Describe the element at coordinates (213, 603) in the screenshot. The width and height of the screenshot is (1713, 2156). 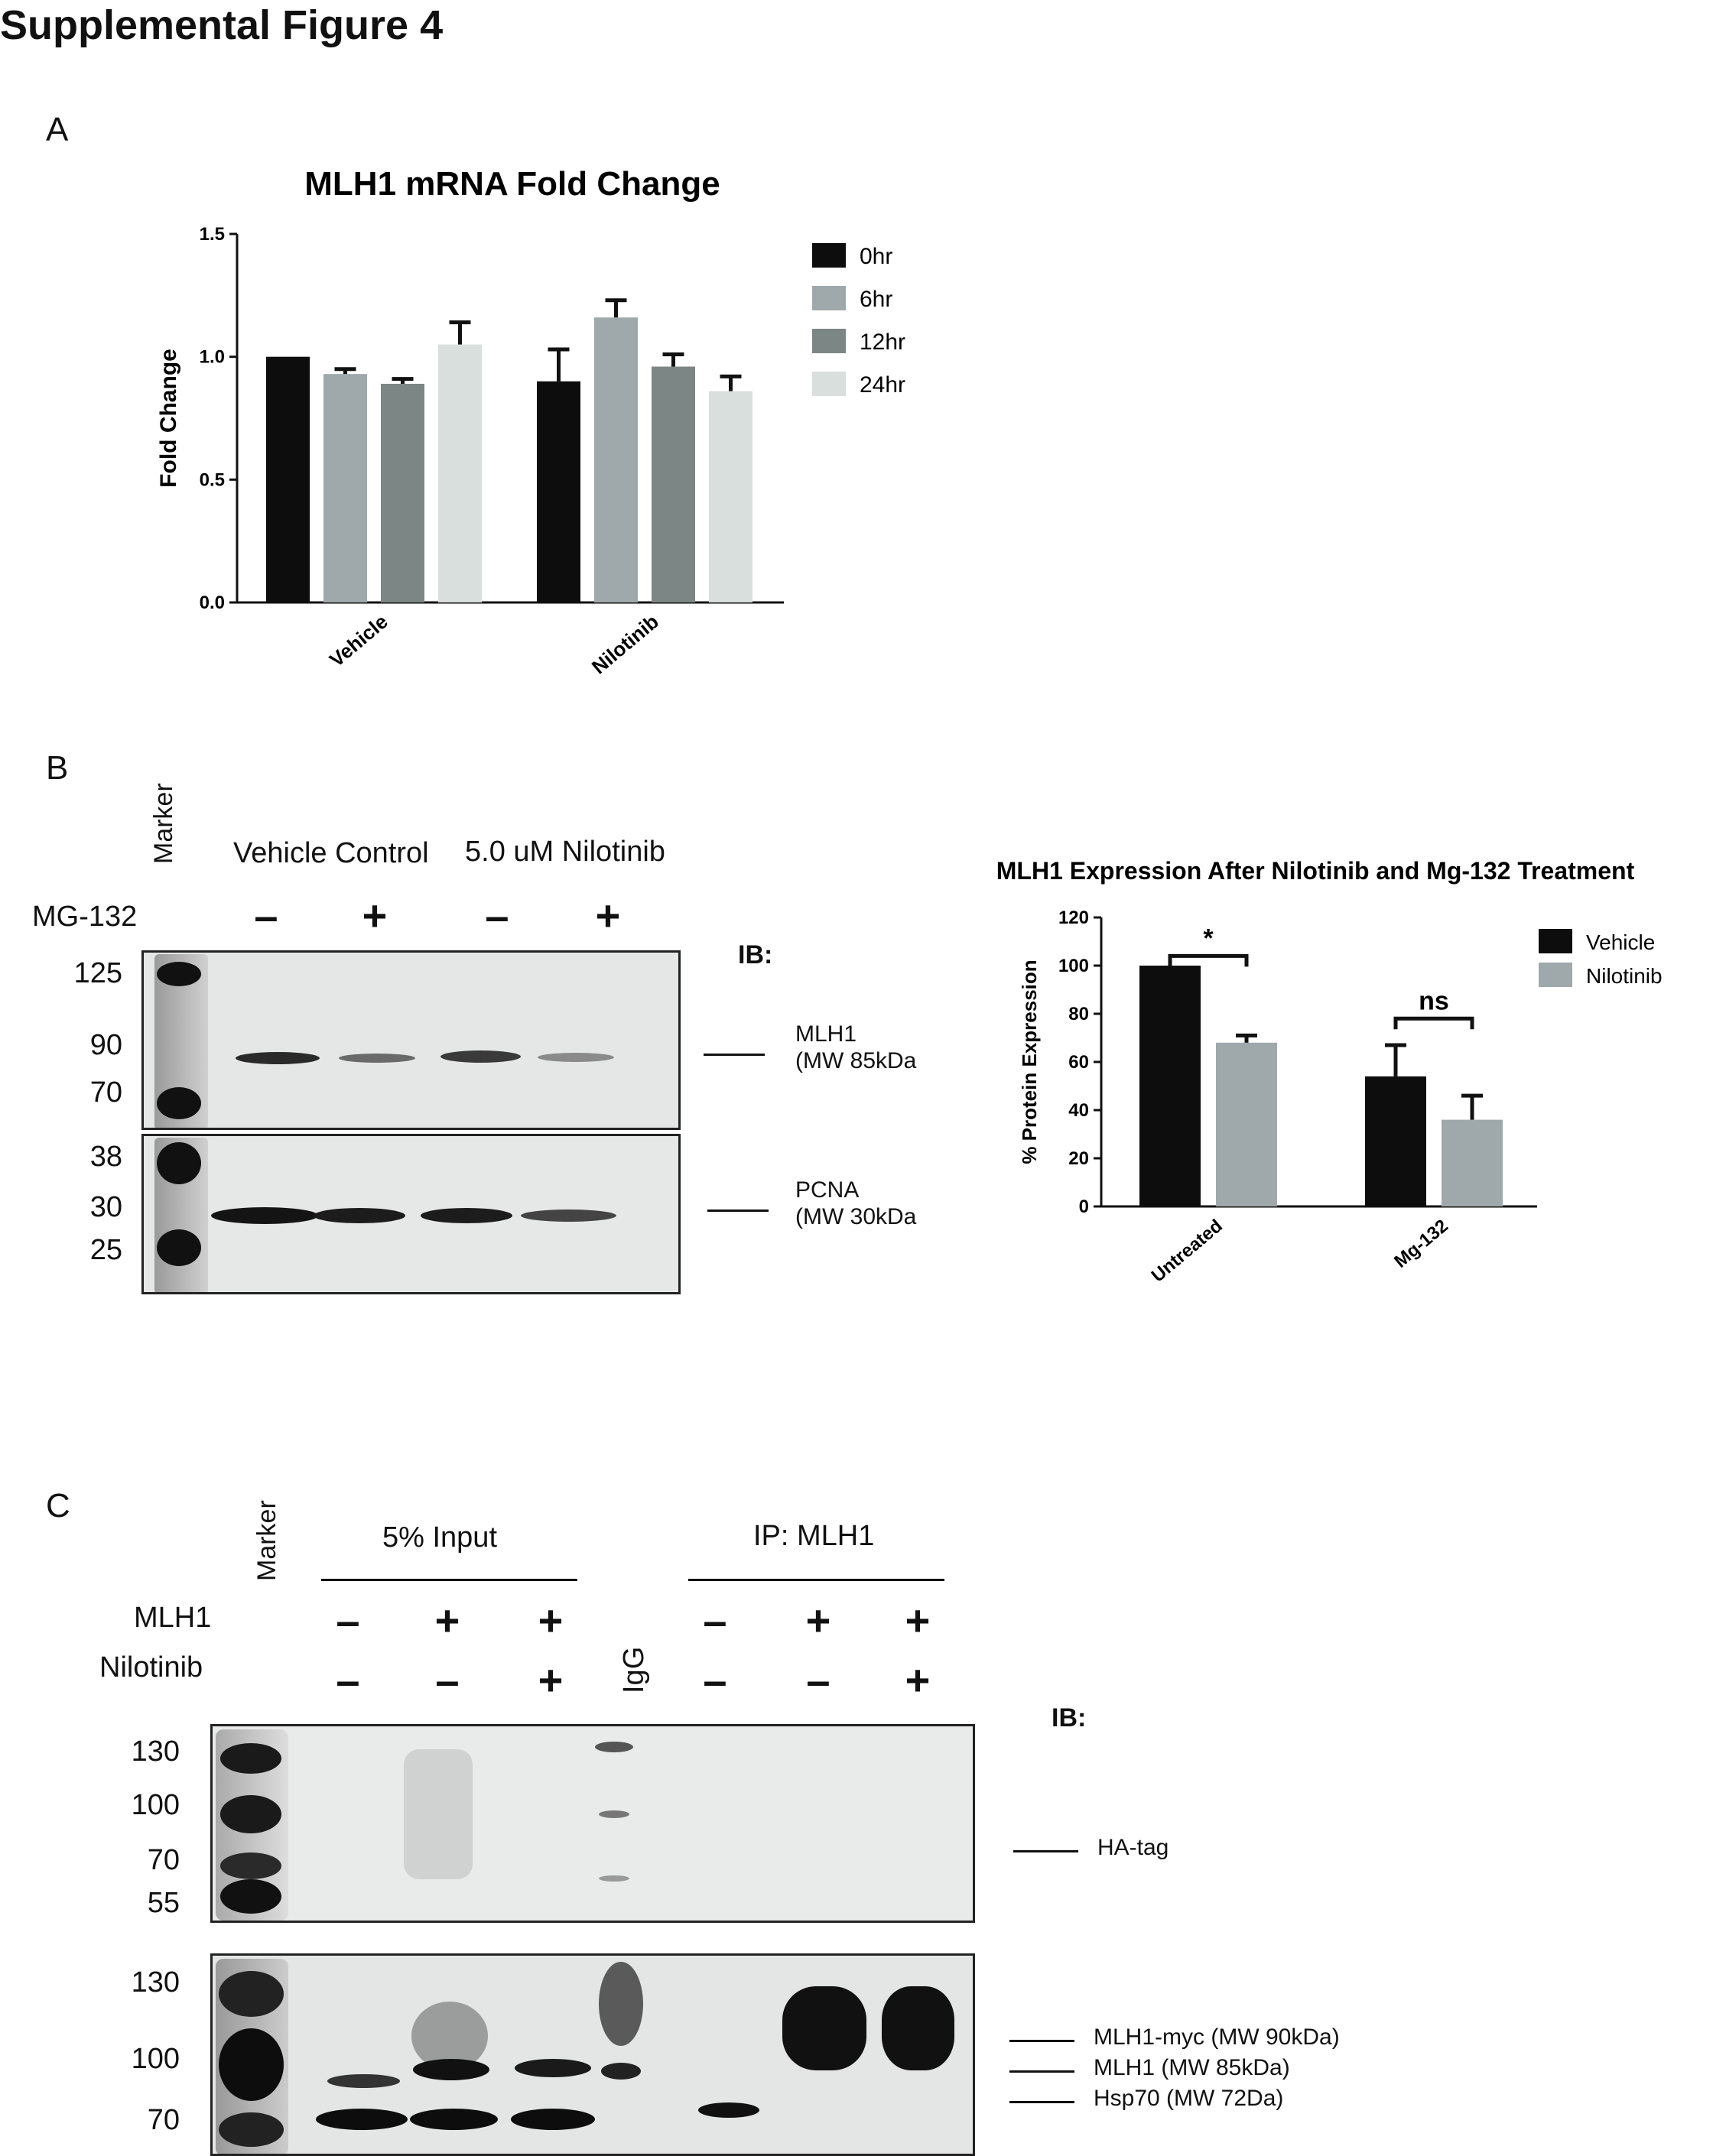
I see `chart-a-ytick-label: 0.0` at that location.